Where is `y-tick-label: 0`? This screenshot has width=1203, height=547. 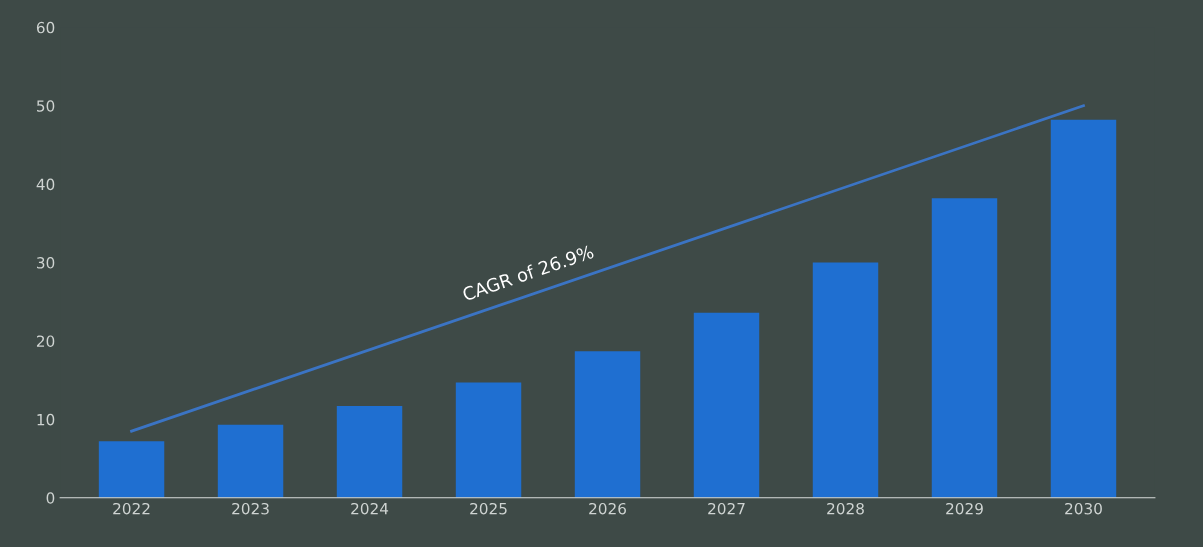 y-tick-label: 0 is located at coordinates (50, 498).